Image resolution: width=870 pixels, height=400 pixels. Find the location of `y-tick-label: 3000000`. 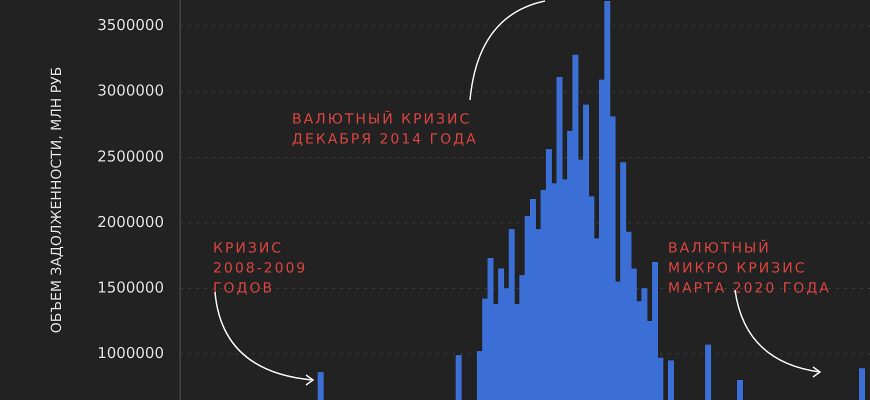

y-tick-label: 3000000 is located at coordinates (130, 91).